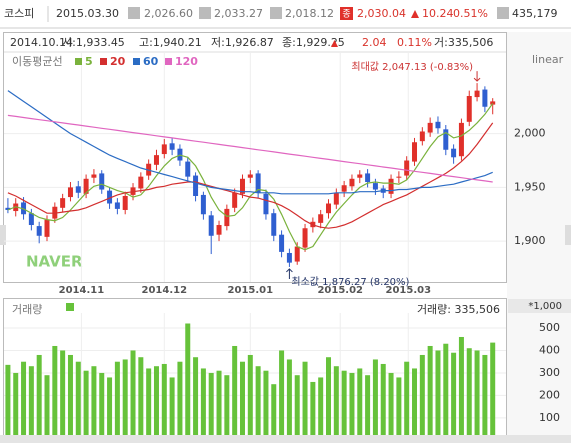 Image resolution: width=571 pixels, height=443 pixels. I want to click on x-tick-label: 2015.03, so click(408, 290).